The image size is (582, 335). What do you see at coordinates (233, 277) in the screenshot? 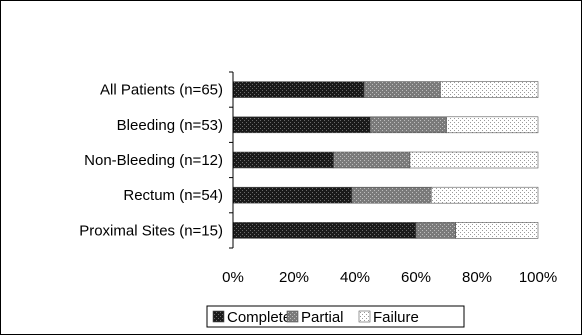
I see `x-tick-label-0: 0%` at bounding box center [233, 277].